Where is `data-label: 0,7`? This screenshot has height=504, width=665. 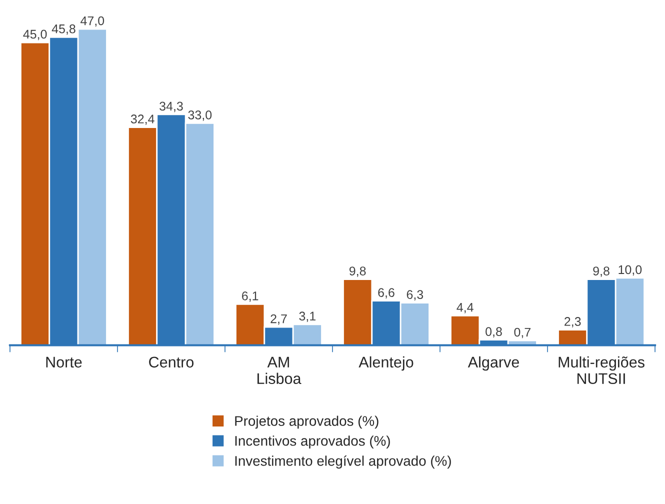
data-label: 0,7 is located at coordinates (522, 333).